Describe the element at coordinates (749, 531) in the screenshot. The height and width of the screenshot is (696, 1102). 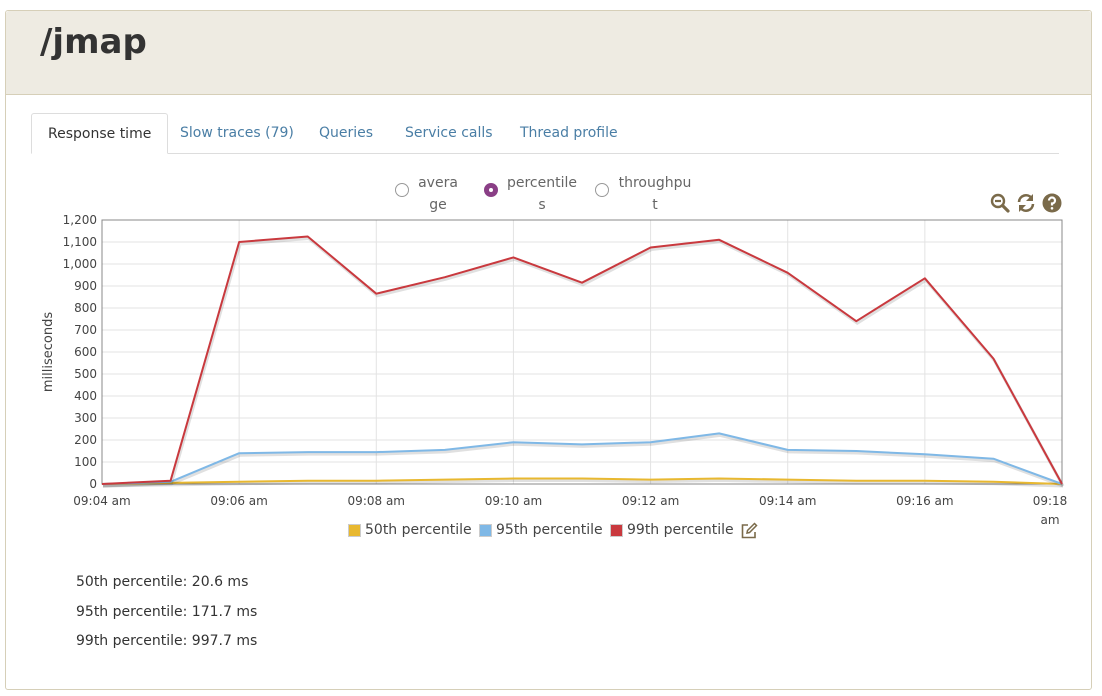
I see `edit-icon` at that location.